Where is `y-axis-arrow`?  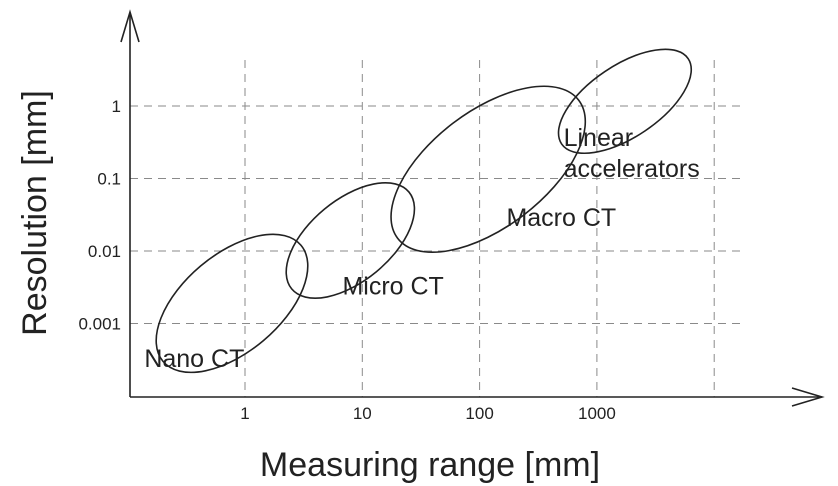 y-axis-arrow is located at coordinates (130, 26).